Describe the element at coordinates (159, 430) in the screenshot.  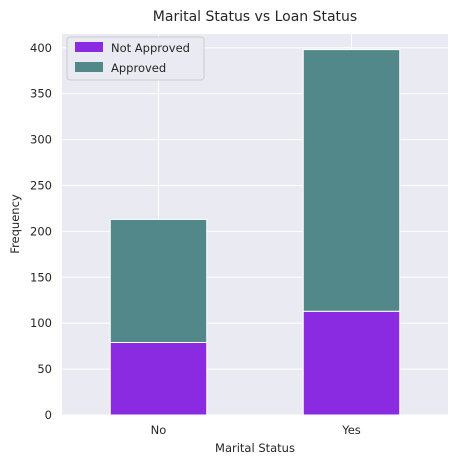
I see `x-tick-label: No` at that location.